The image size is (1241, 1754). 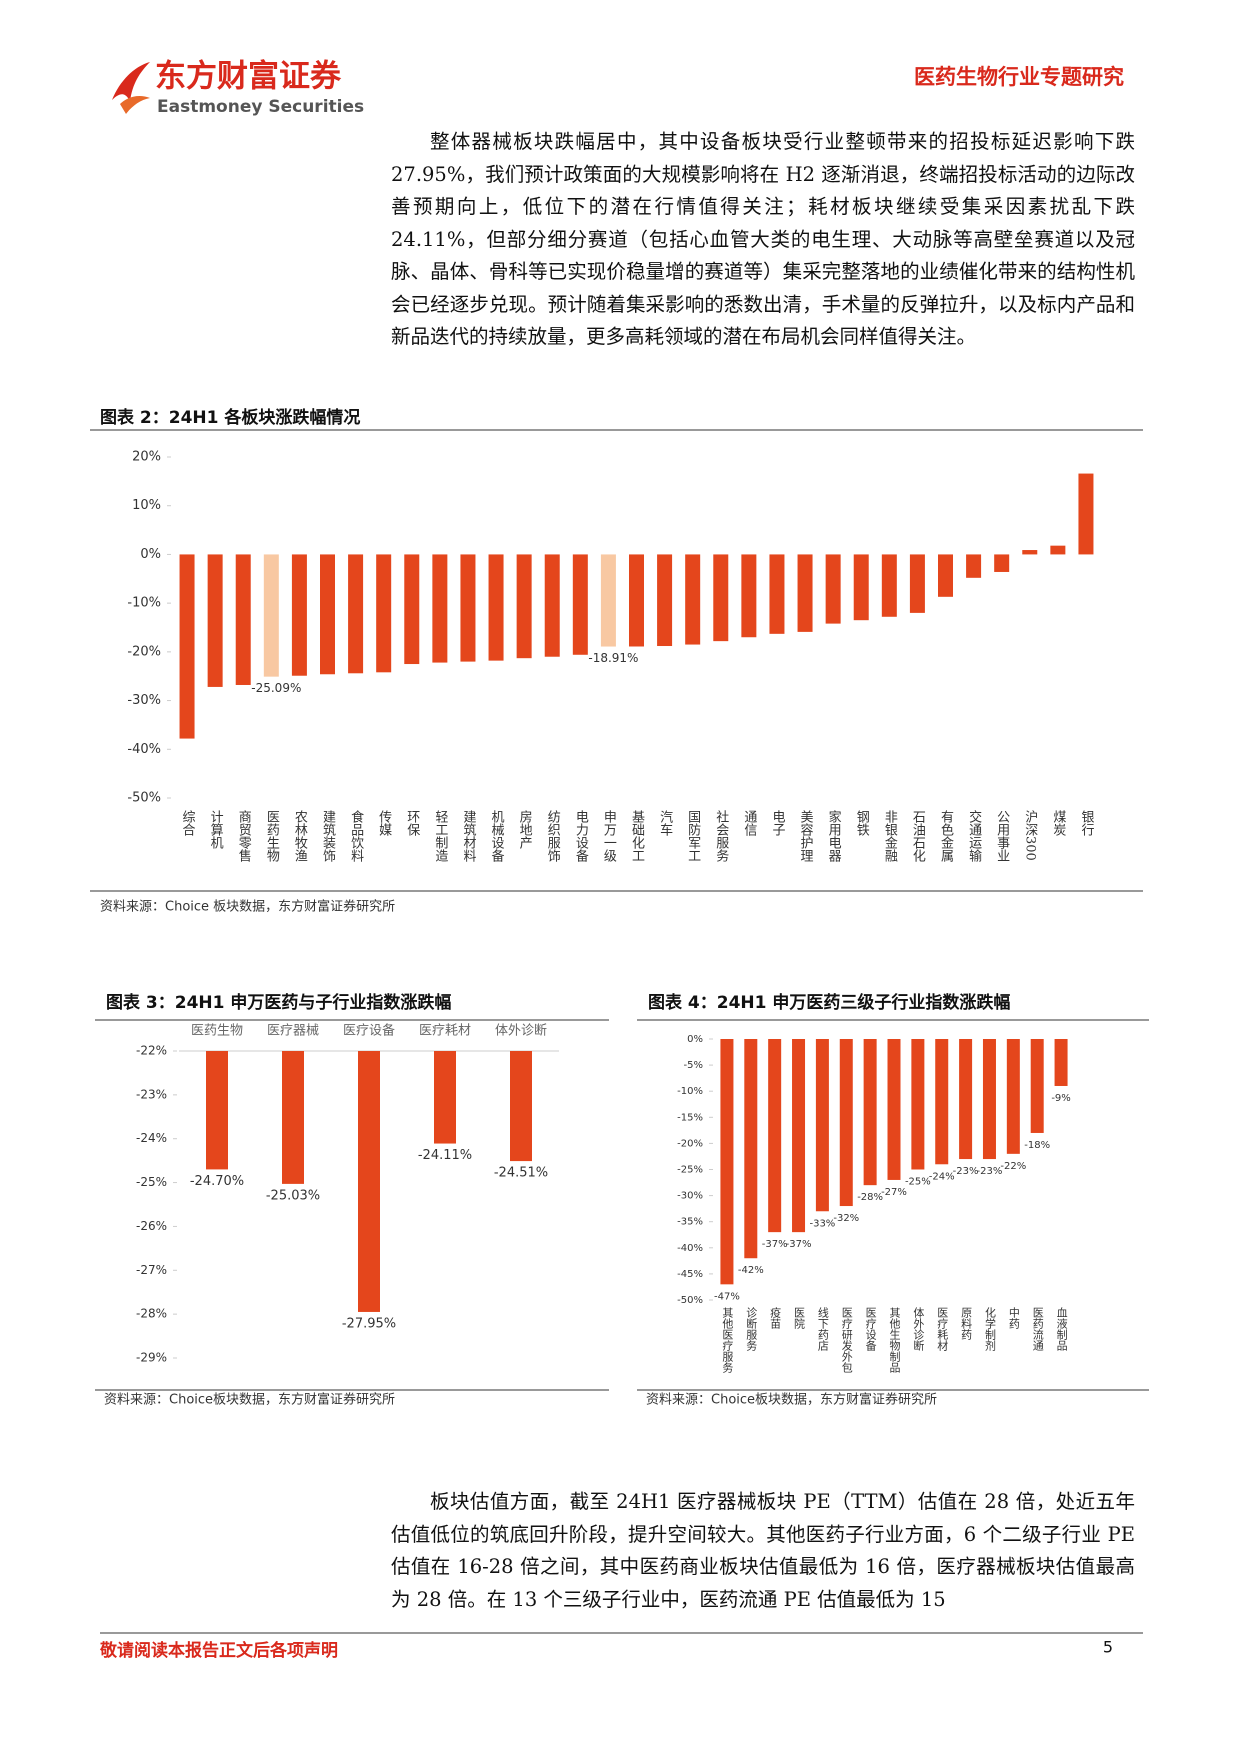 I want to click on y-tick-label: -22%, so click(x=151, y=1051).